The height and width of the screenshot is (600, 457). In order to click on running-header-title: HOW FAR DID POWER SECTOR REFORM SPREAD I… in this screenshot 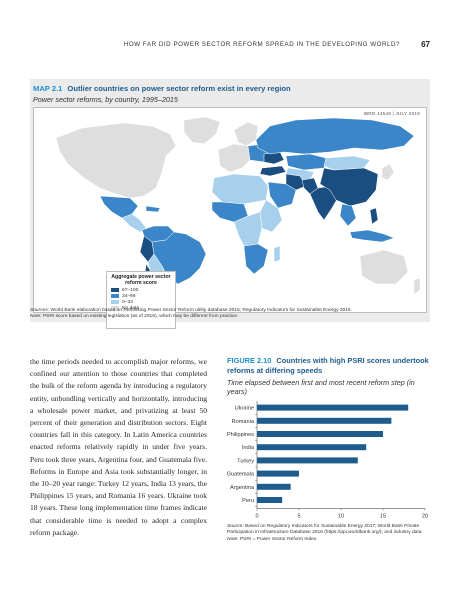, I will do `click(261, 44)`.